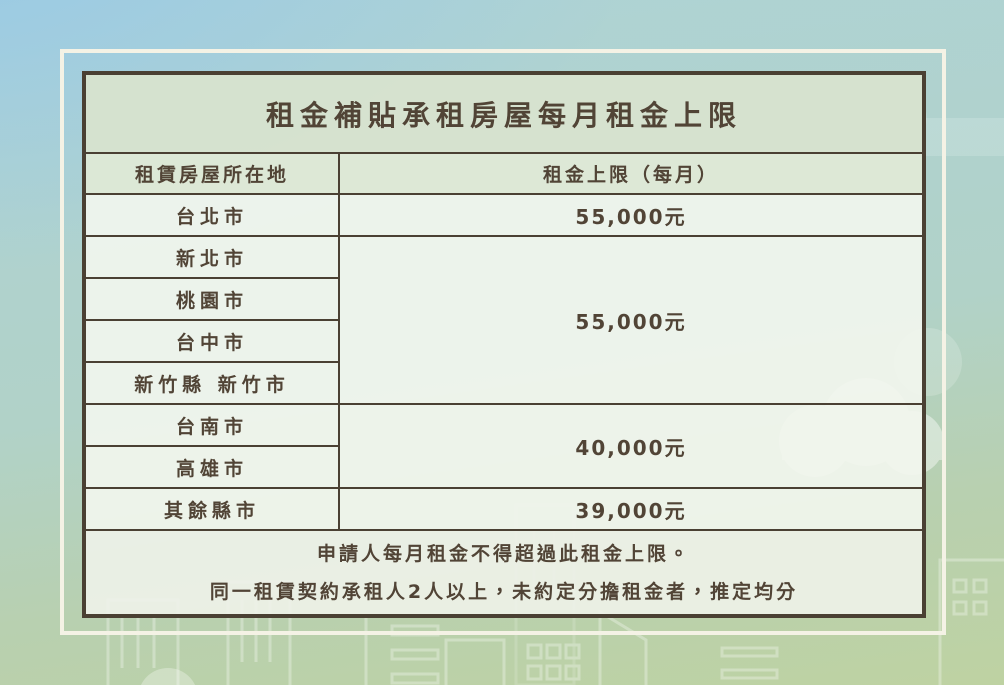 Image resolution: width=1004 pixels, height=685 pixels. I want to click on cap-cell-taipei: 55,000元, so click(631, 215).